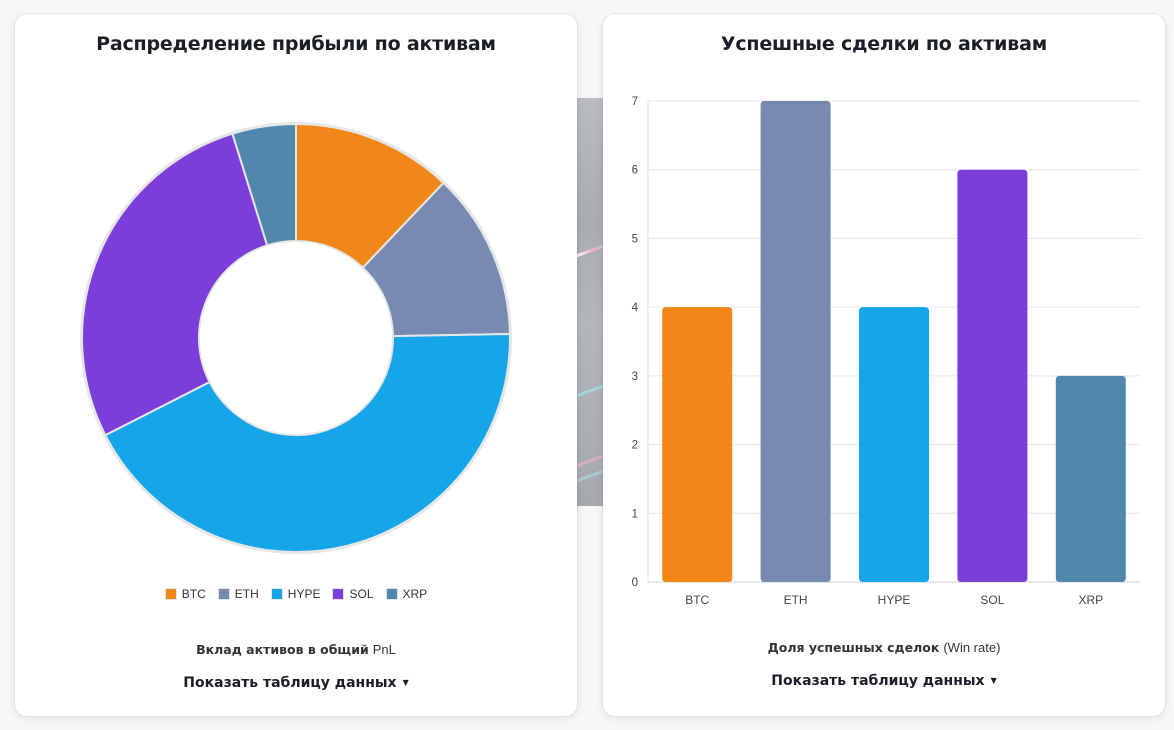  I want to click on chart-caption: Вклад активов в общий PnL, so click(296, 649).